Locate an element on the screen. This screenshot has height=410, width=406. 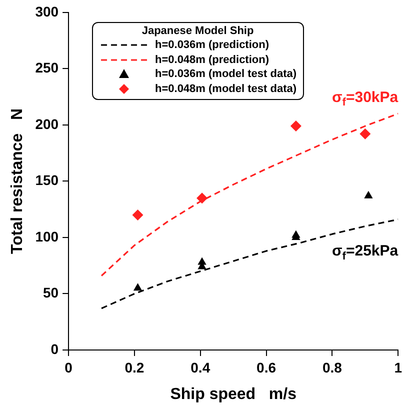
legend-label: h=0.036m (prediction) is located at coordinates (212, 45).